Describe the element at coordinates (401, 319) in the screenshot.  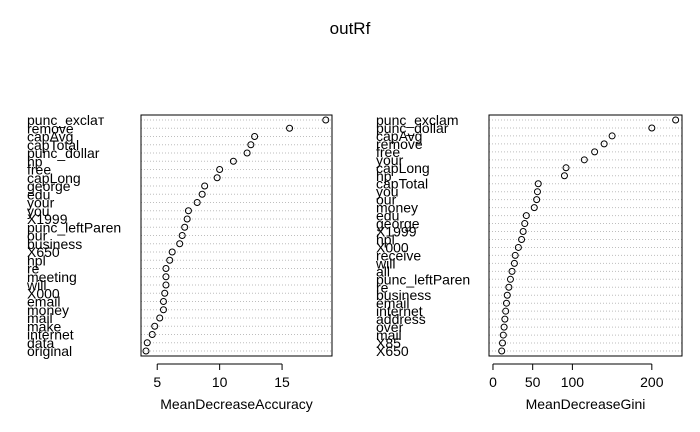
I see `category-label: address` at that location.